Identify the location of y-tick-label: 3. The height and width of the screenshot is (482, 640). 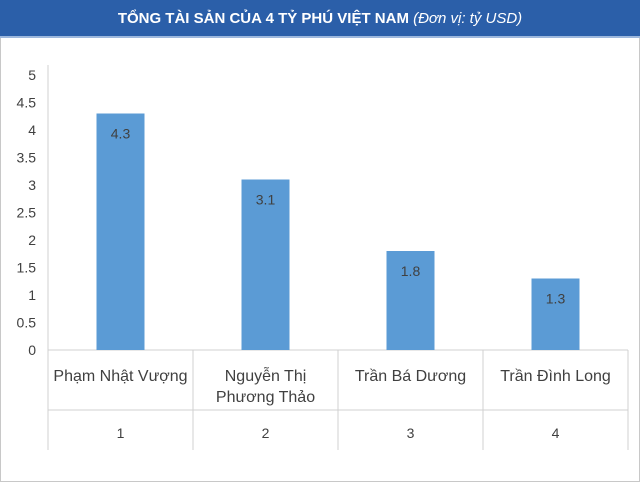
(32, 185).